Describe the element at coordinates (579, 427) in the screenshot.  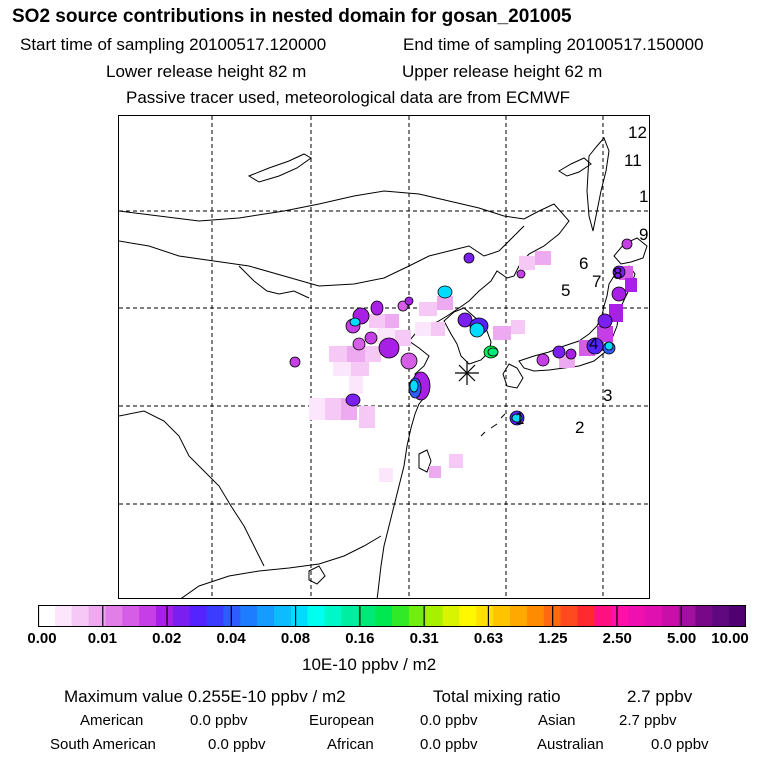
I see `day-marker-2: 2` at that location.